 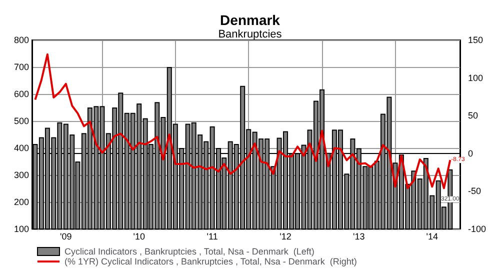 What do you see at coordinates (66, 237) in the screenshot?
I see `x-tick-label: '09` at bounding box center [66, 237].